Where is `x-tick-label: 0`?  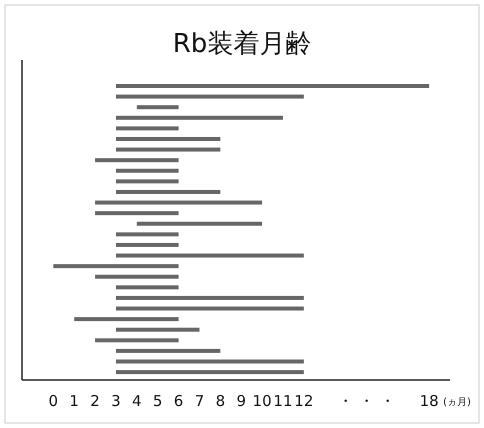
x-tick-label: 0 is located at coordinates (53, 401).